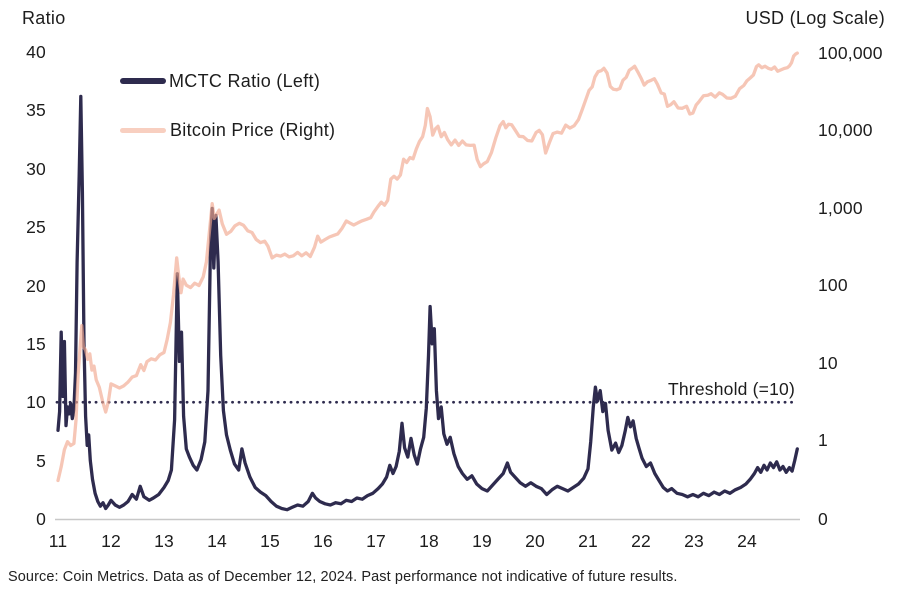 The width and height of the screenshot is (900, 600). I want to click on x-axis-tick-label: 16, so click(323, 541).